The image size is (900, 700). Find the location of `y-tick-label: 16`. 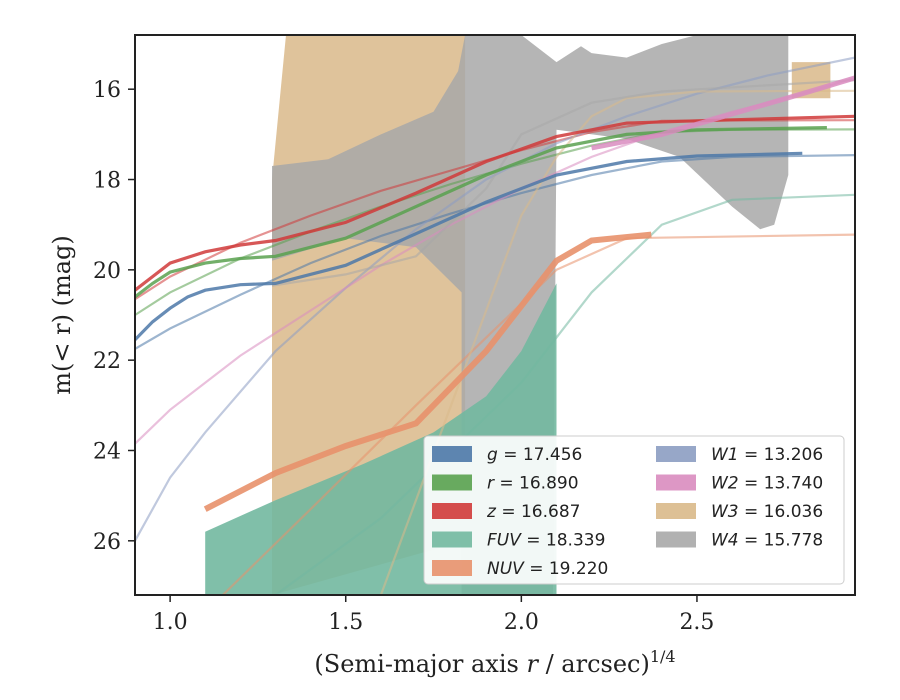

y-tick-label: 16 is located at coordinates (107, 90).